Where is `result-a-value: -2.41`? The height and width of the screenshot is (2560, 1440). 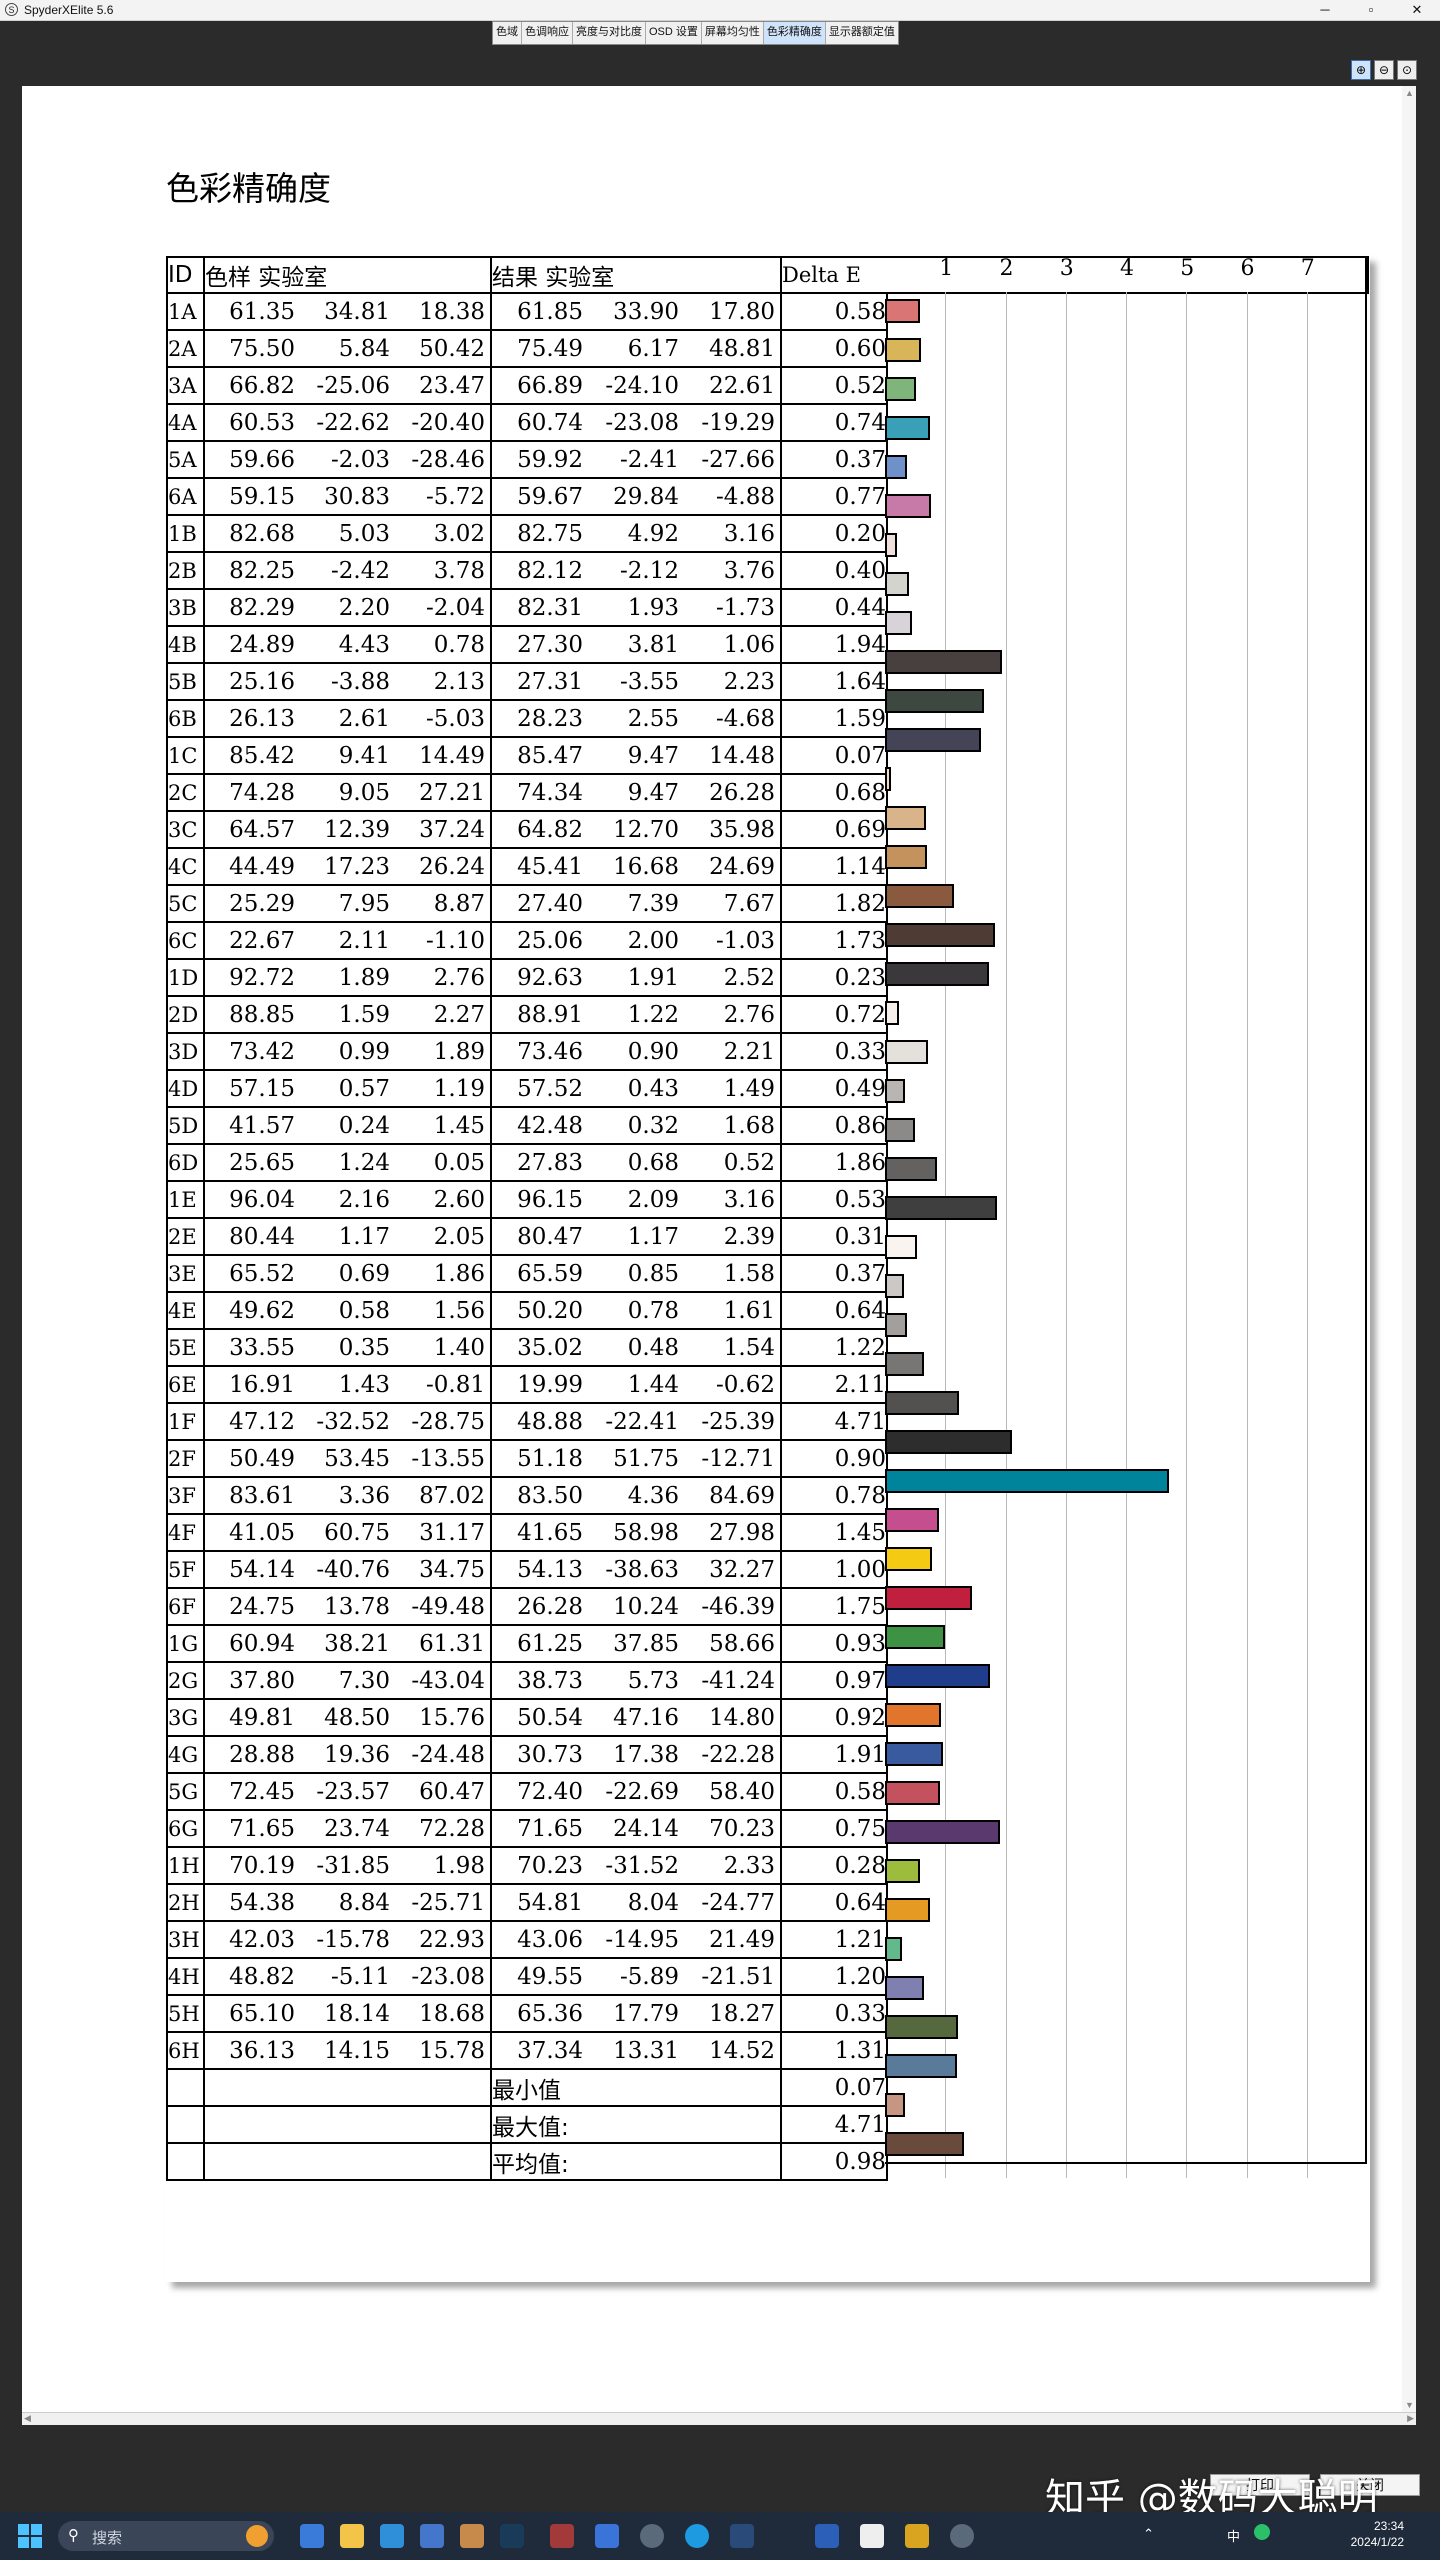 result-a-value: -2.41 is located at coordinates (649, 459).